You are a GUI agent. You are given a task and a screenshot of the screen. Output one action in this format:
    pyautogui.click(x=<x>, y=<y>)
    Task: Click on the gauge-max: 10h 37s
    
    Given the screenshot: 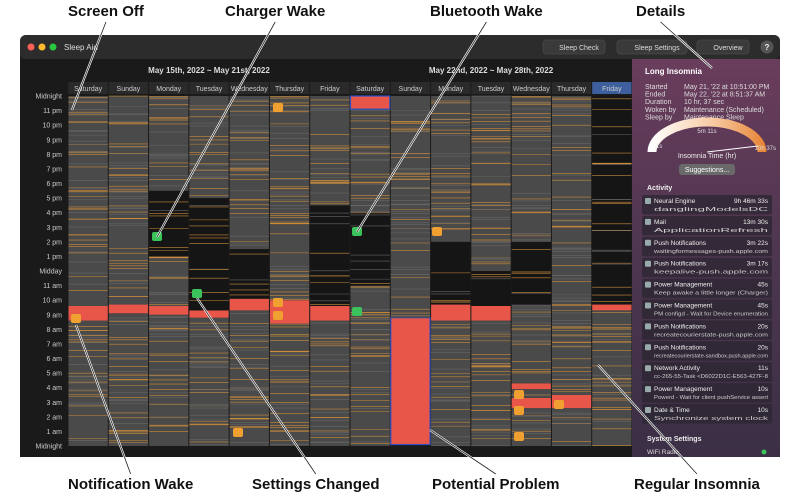 What is the action you would take?
    pyautogui.click(x=765, y=149)
    